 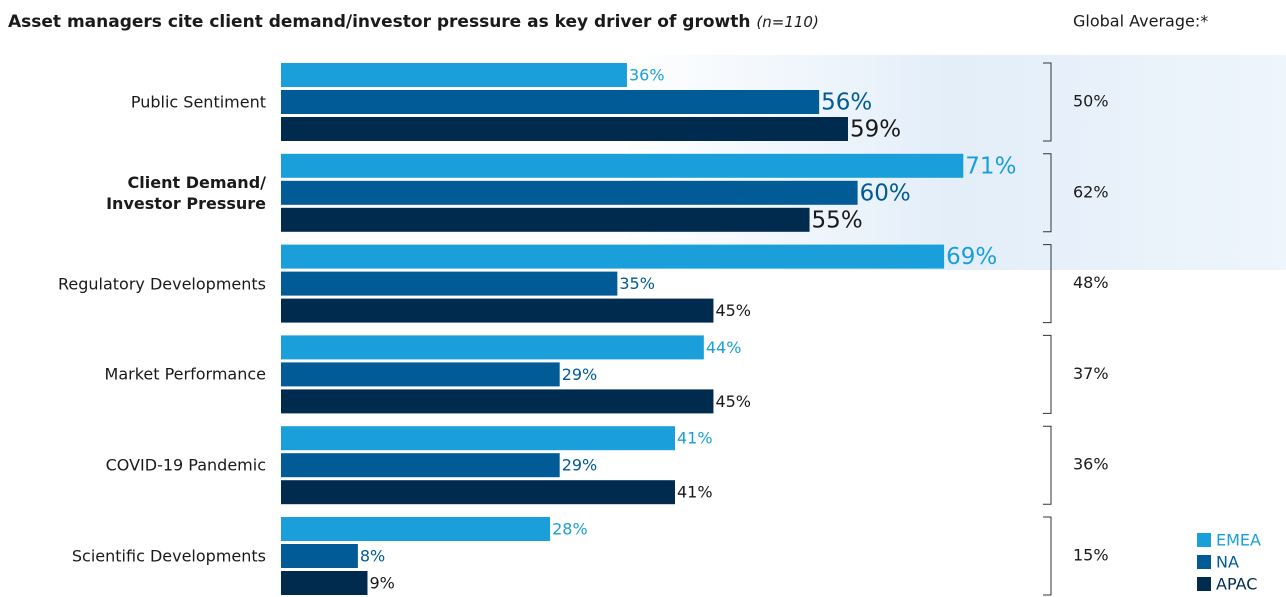 What do you see at coordinates (168, 556) in the screenshot?
I see `category-label: Scientific Developments` at bounding box center [168, 556].